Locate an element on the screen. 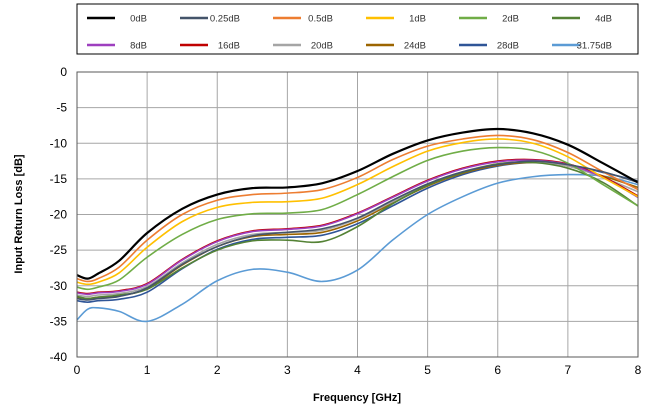  legend-item-4db: 4dB is located at coordinates (582, 19).